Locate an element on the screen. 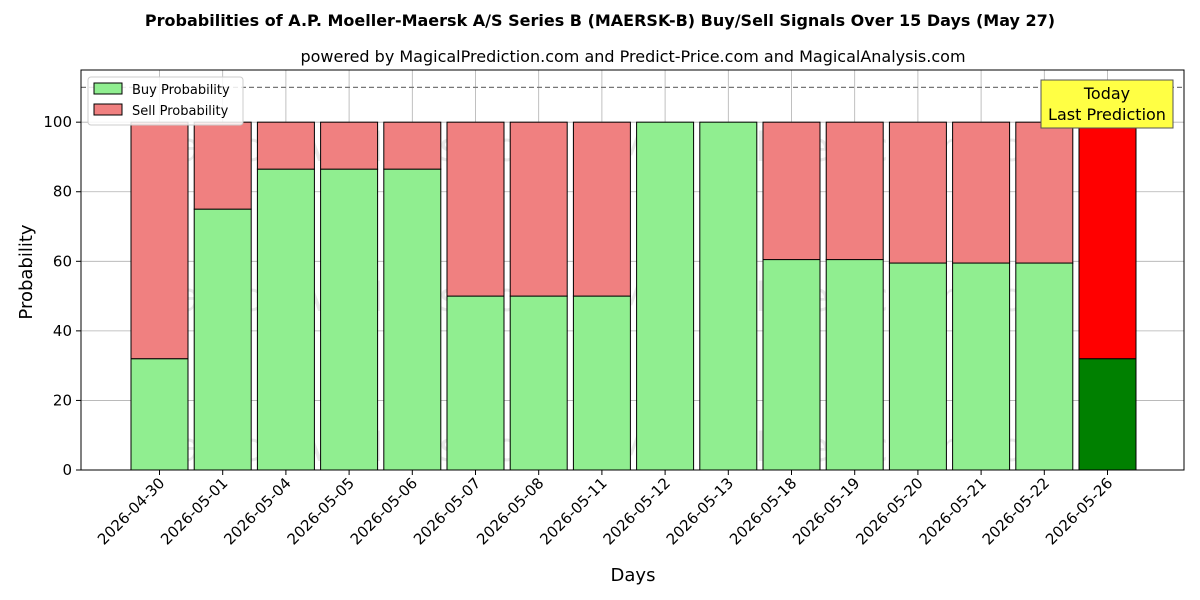  x-tick-label: 2026-05-11 is located at coordinates (573, 511).